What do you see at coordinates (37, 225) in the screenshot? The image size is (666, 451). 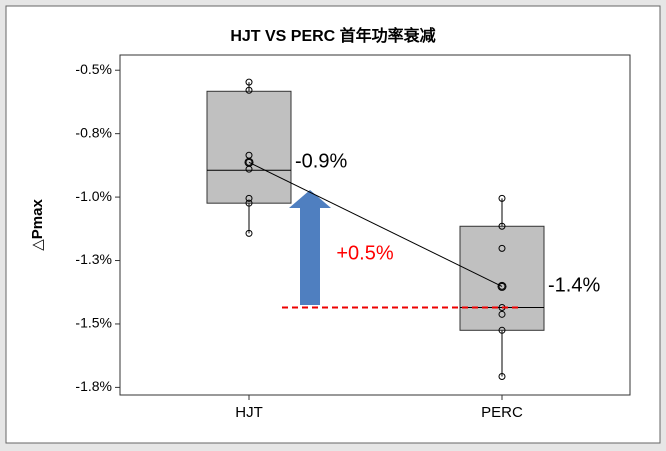 I see `y-axis-label: △Pmax` at bounding box center [37, 225].